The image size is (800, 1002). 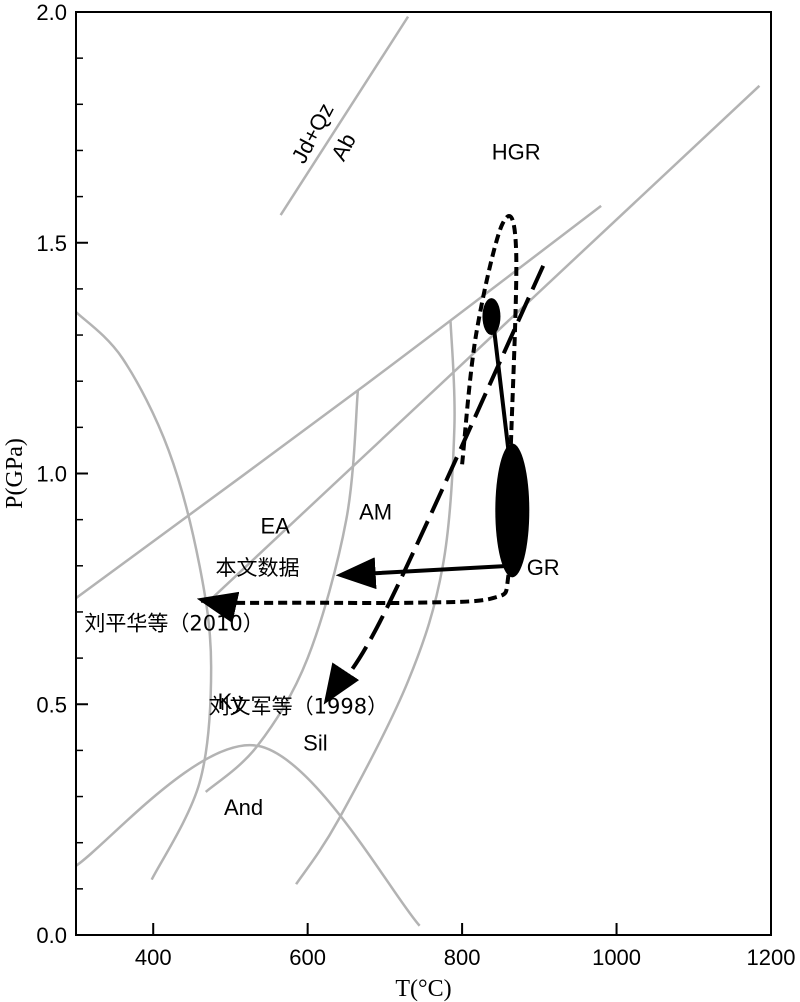 I want to click on x-tick-label: 1000, so click(x=616, y=957).